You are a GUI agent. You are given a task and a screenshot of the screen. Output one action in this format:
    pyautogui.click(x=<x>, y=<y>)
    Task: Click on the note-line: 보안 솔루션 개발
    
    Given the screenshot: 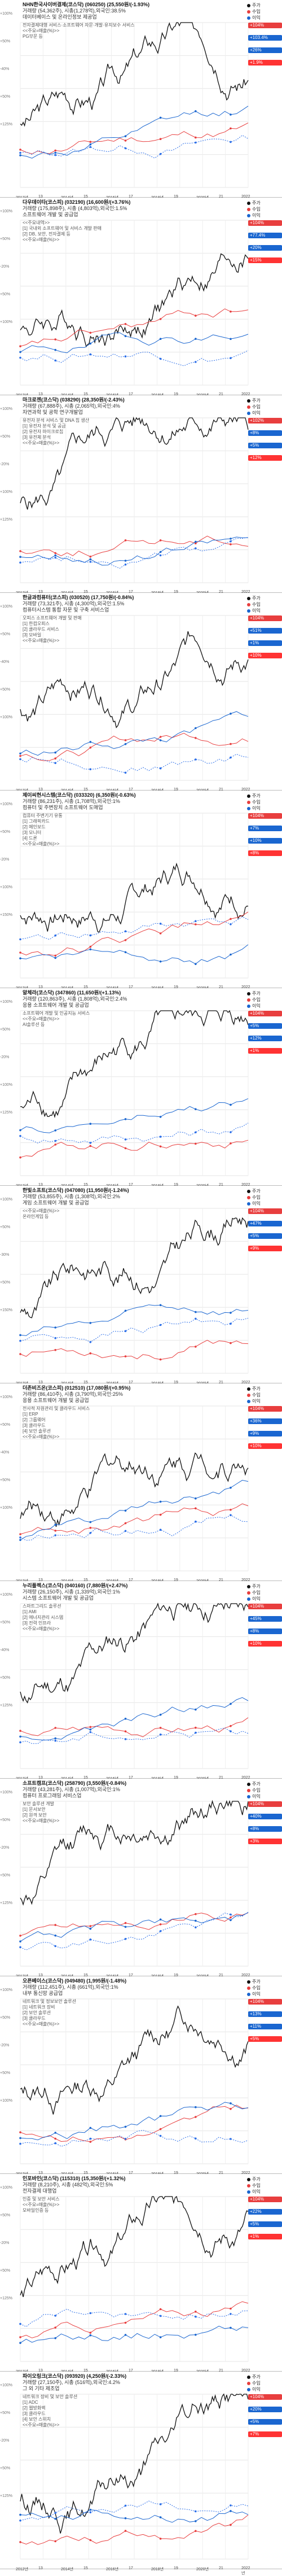 What is the action you would take?
    pyautogui.click(x=38, y=1804)
    